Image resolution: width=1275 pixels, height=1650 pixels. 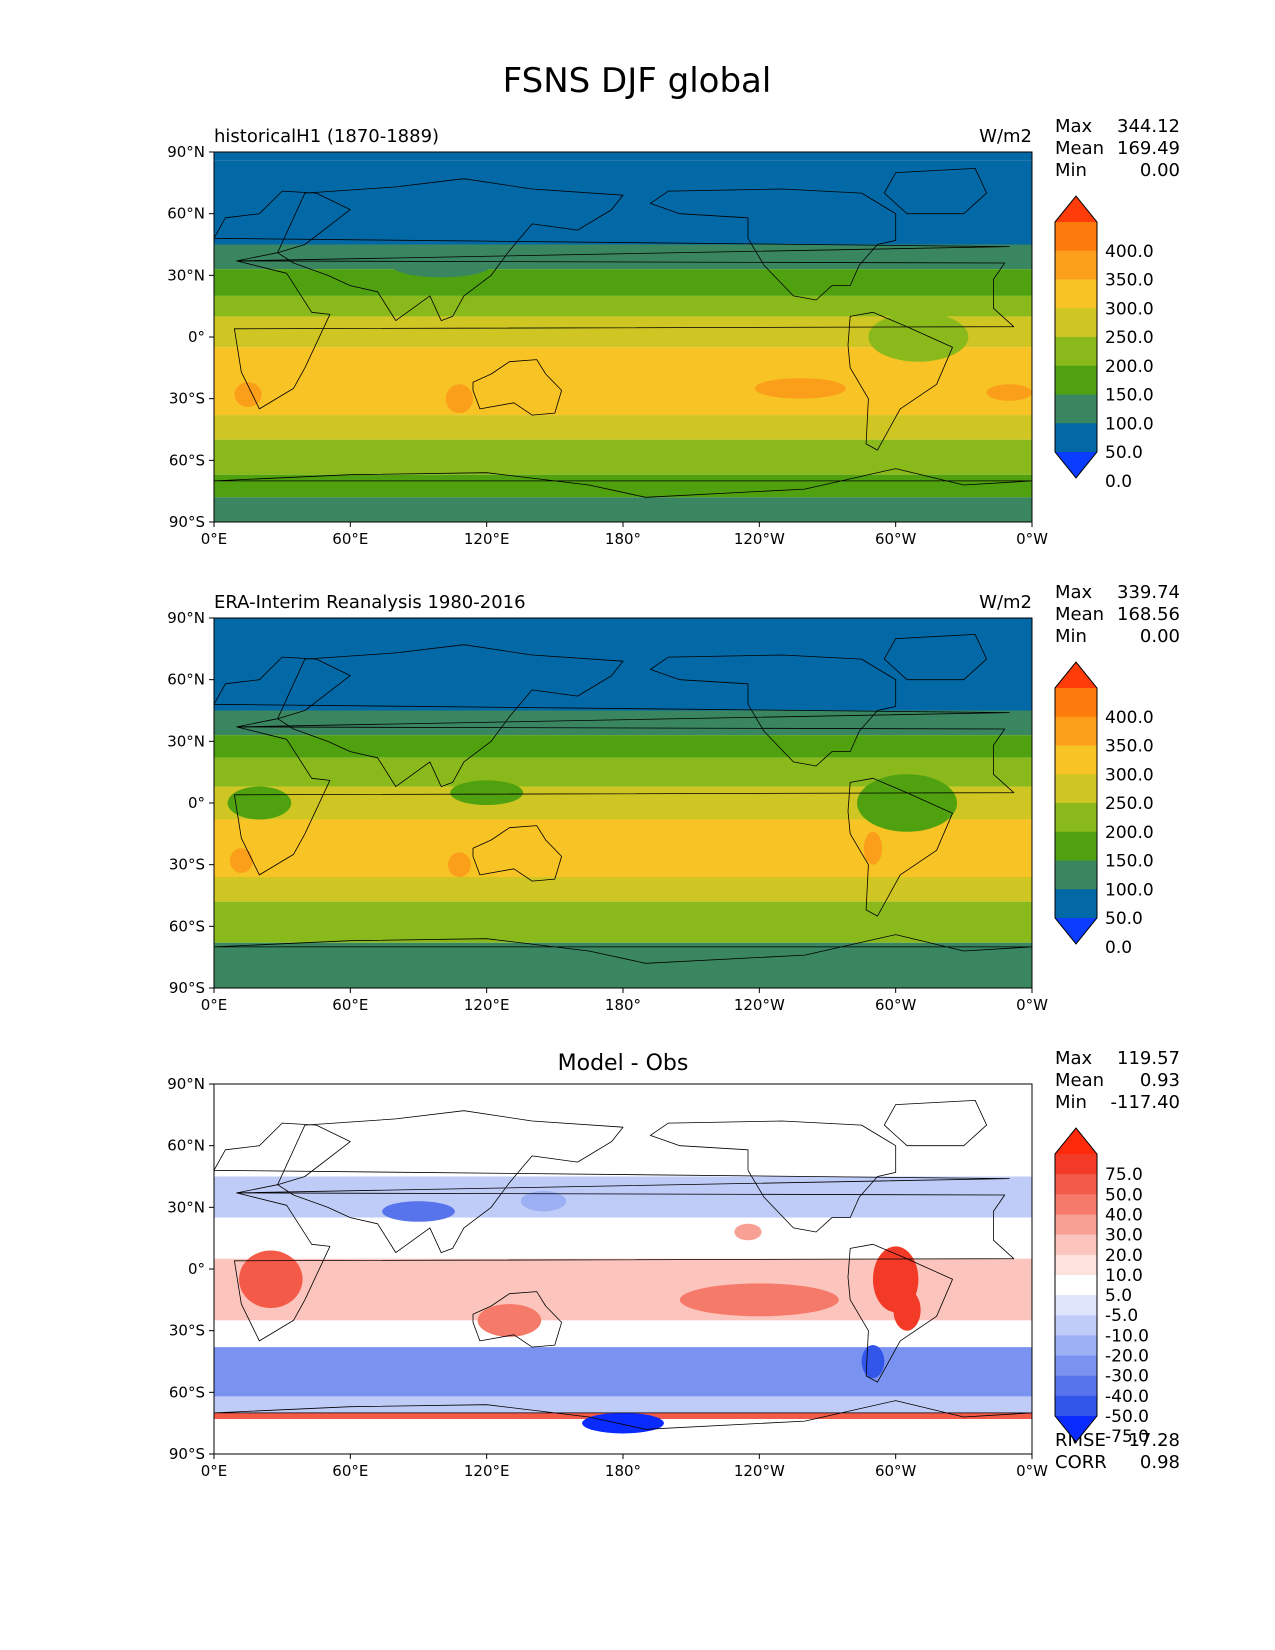 I want to click on y-tick-label: 60°S, so click(x=187, y=460).